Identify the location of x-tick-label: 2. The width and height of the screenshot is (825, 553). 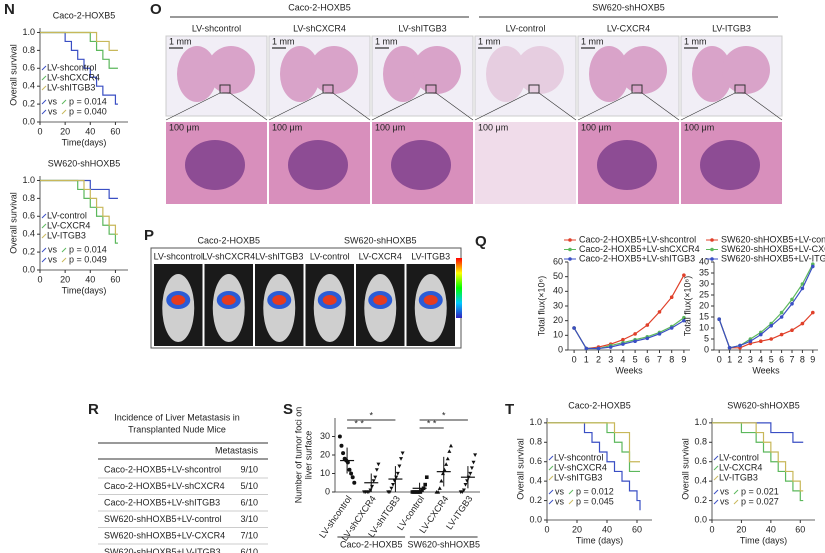
(598, 359).